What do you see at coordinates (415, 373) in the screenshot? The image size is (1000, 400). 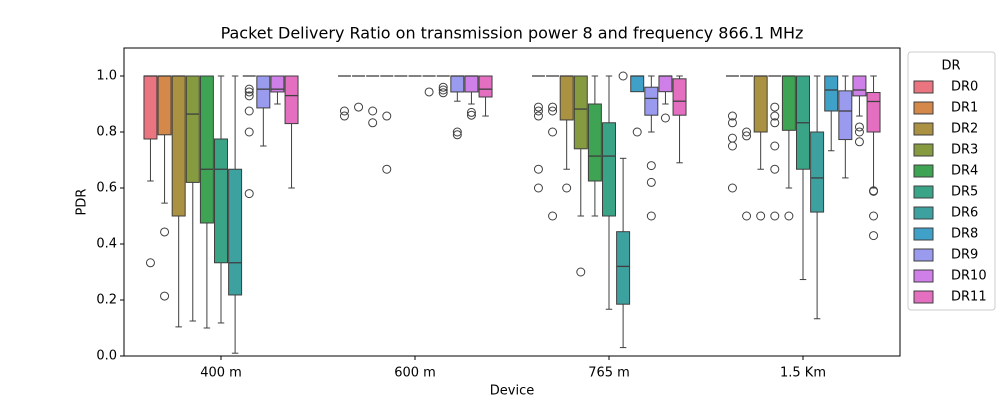 I see `x-tick-label: 600 m` at bounding box center [415, 373].